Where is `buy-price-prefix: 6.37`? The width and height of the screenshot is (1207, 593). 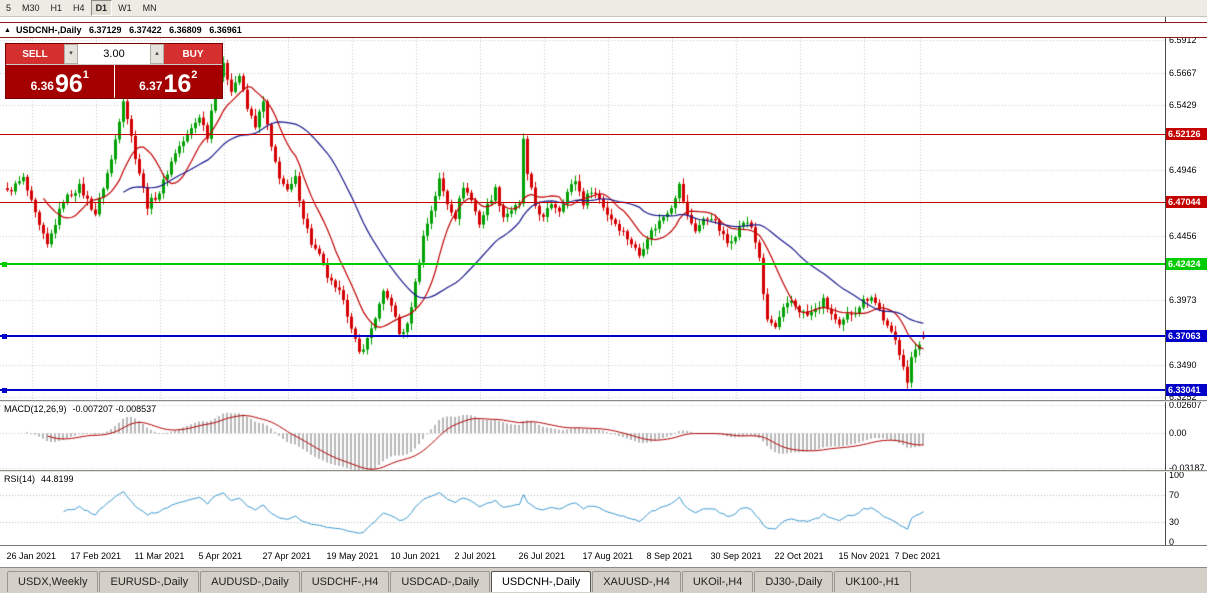
buy-price-prefix: 6.37 is located at coordinates (151, 86).